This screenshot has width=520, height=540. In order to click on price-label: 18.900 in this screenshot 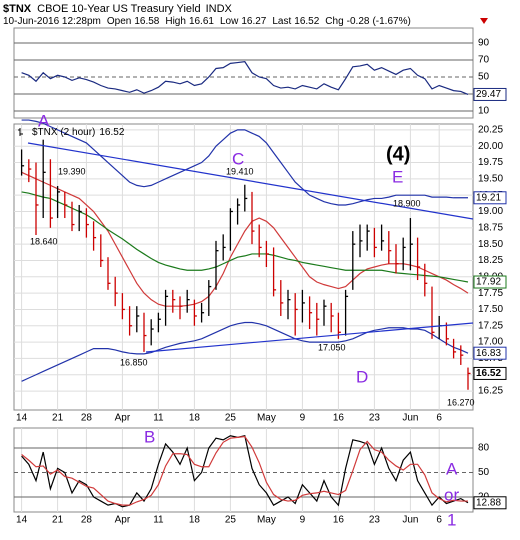, I will do `click(407, 203)`.